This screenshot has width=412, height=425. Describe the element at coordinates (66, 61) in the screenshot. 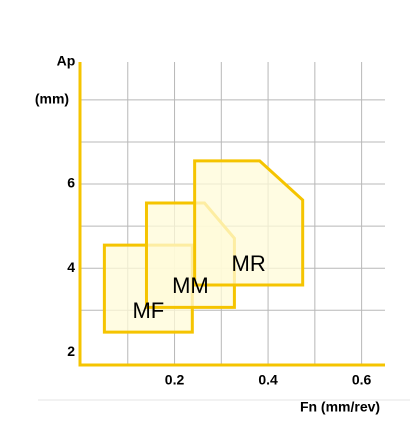

I see `y-axis-label: Ap` at that location.